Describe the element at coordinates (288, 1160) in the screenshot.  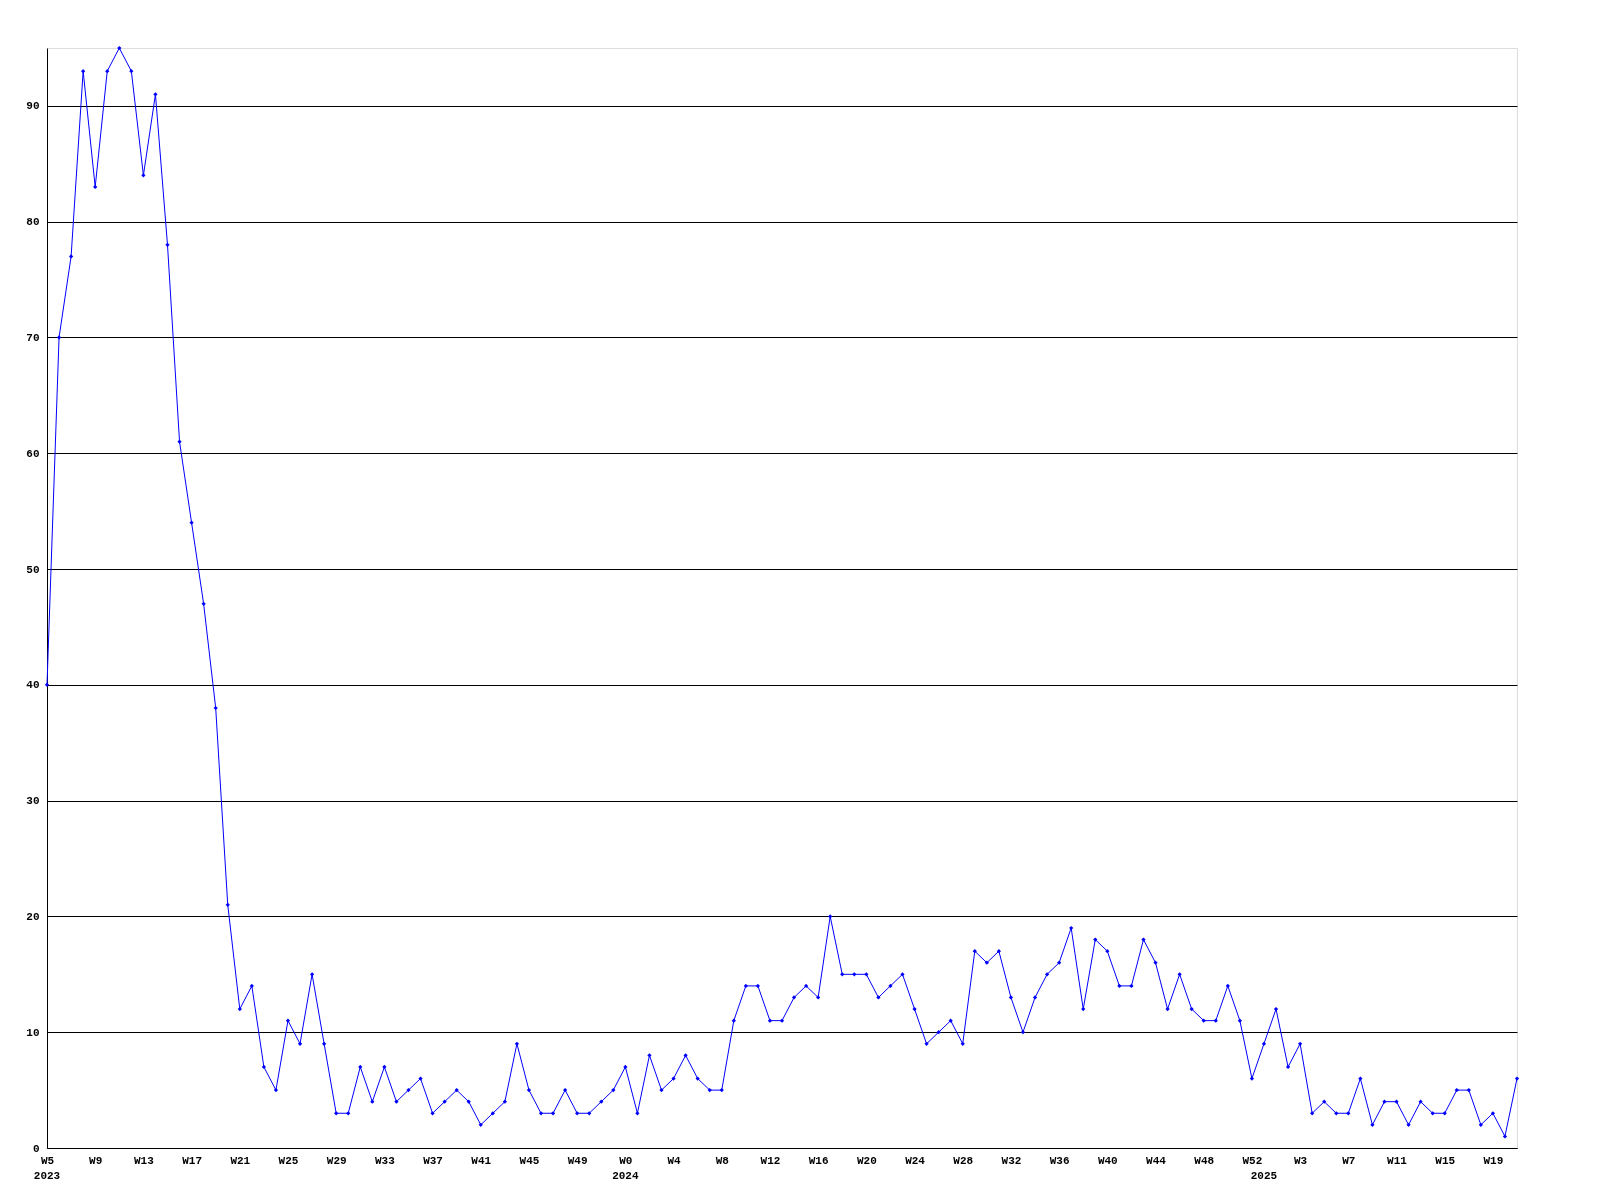
I see `x-tick-label: W25` at that location.